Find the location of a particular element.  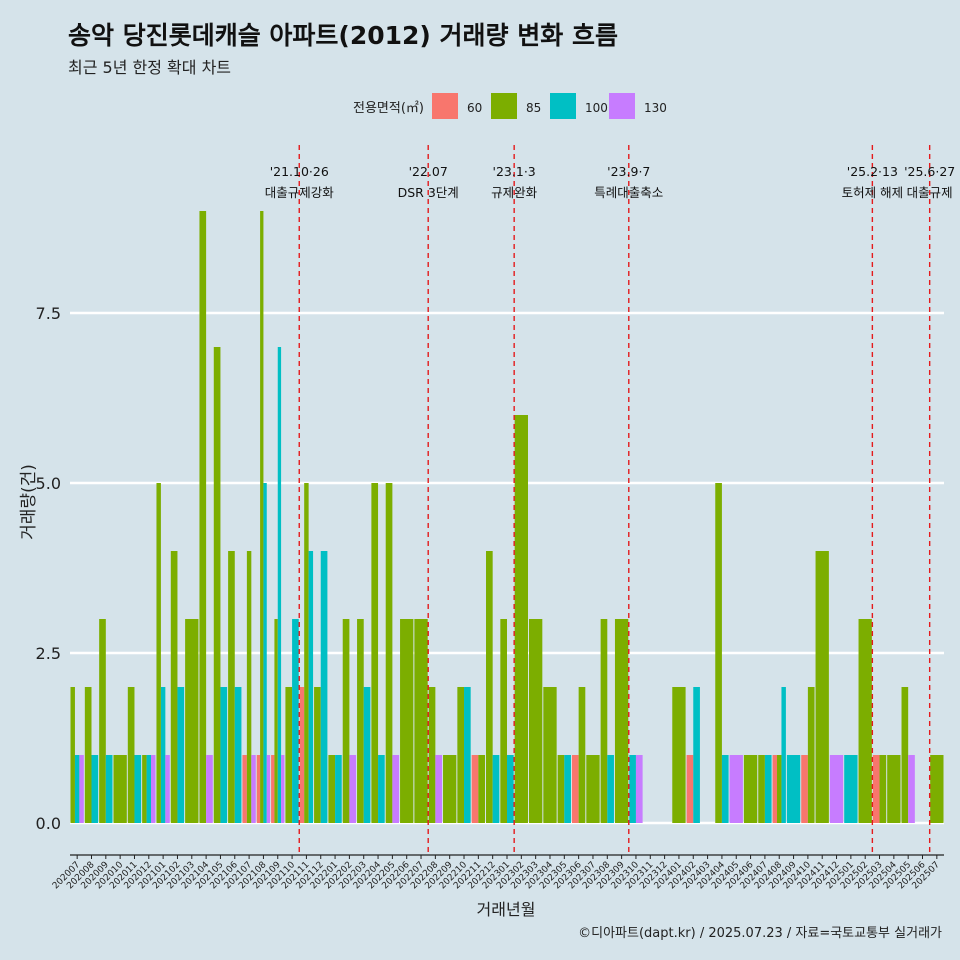

legend: 전용면적(㎡) 60 85 100 130 is located at coordinates (510, 106).